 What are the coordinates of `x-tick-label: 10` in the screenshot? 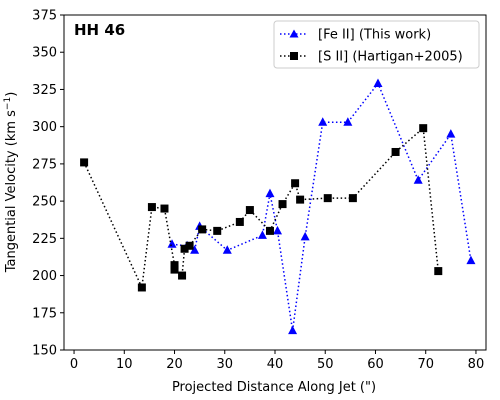 It's located at (124, 364).